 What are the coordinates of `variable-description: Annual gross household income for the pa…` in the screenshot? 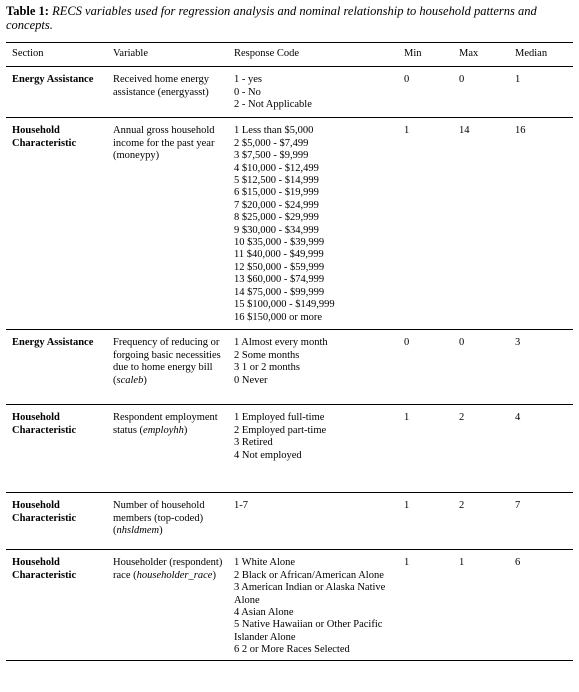 It's located at (164, 143).